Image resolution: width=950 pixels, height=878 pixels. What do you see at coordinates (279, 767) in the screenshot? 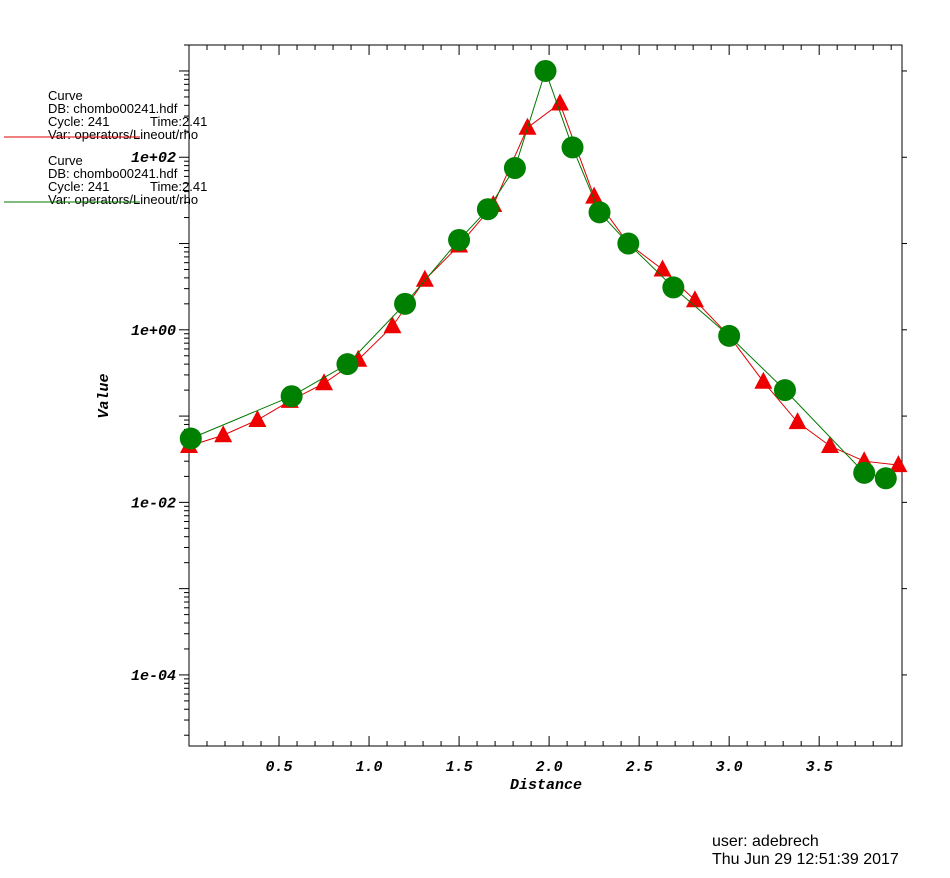
I see `x-tick-label: 0.5` at bounding box center [279, 767].